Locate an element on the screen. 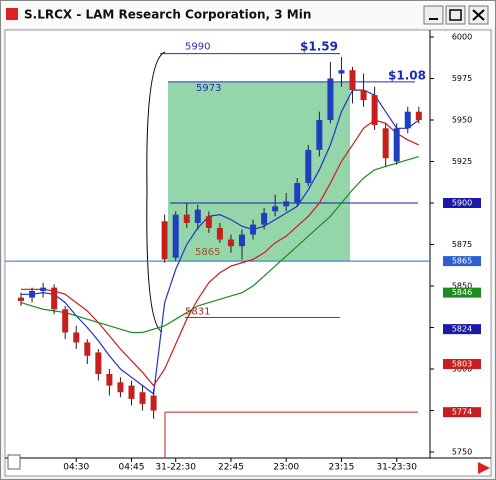  y-tick-label: 6000 is located at coordinates (462, 37).